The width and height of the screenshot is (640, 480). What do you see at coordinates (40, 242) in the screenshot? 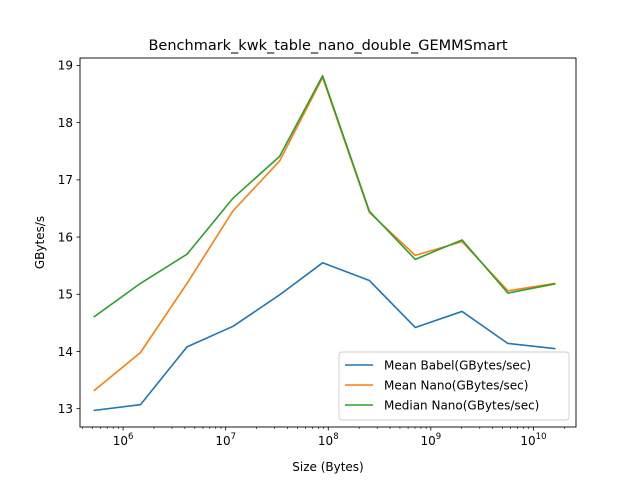
I see `y-axis-label: GBytes/s` at bounding box center [40, 242].